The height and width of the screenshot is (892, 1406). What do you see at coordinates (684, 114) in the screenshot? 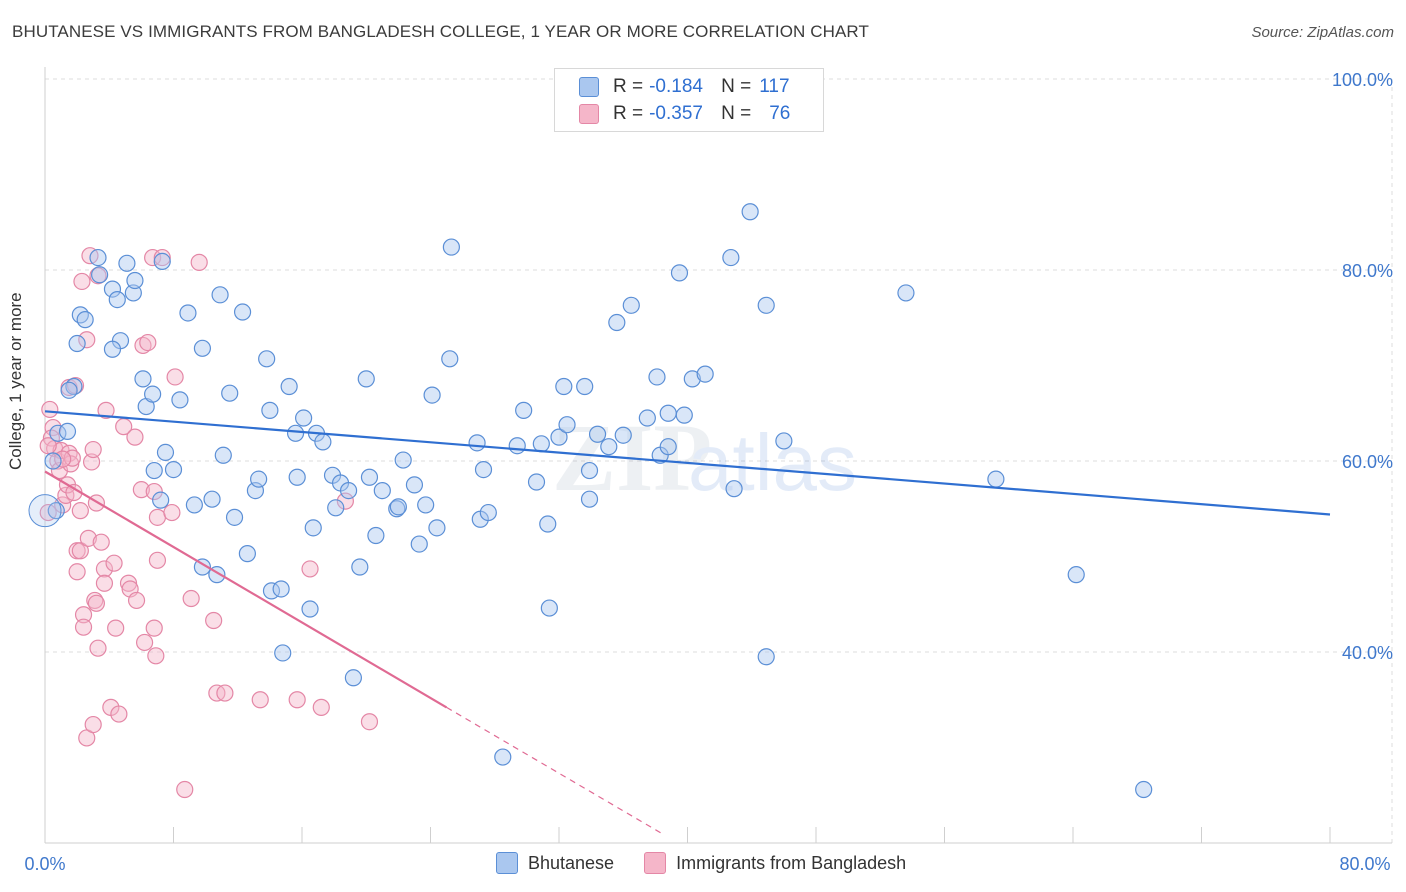
I see `legend-row-bangladesh: R = -0.357 N = 76` at bounding box center [684, 114].